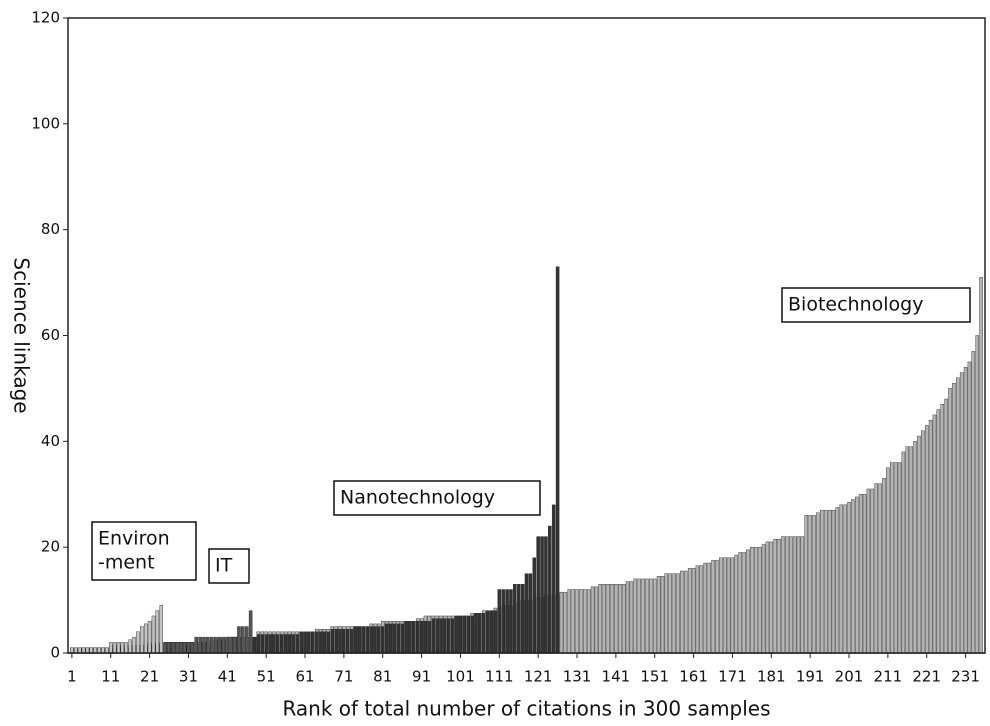 This screenshot has height=726, width=990. What do you see at coordinates (693, 677) in the screenshot?
I see `x-tick-label: 161` at bounding box center [693, 677].